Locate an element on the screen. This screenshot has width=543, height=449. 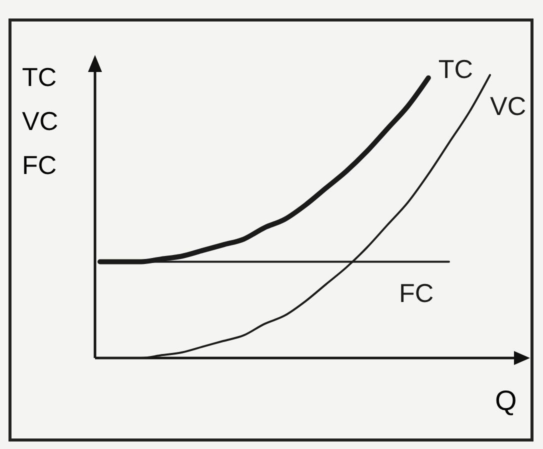
series-label: VC is located at coordinates (508, 106).